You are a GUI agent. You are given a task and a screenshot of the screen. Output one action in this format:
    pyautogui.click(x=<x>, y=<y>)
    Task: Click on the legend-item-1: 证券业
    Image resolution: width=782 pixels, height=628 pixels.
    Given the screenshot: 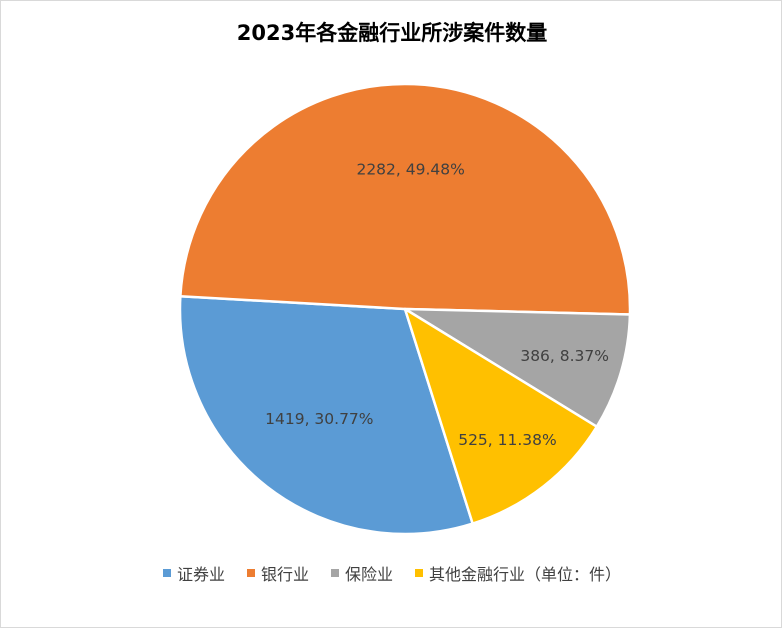 What is the action you would take?
    pyautogui.click(x=193, y=573)
    